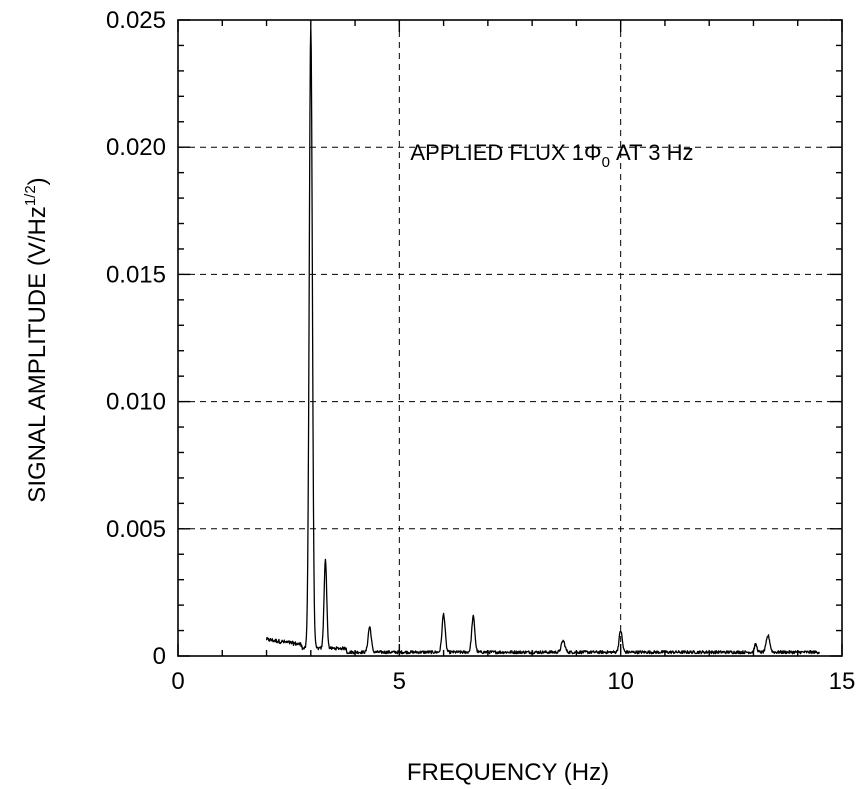 This screenshot has height=789, width=861. What do you see at coordinates (513, 681) in the screenshot?
I see `x-tick-labels: 0 5 10 15` at bounding box center [513, 681].